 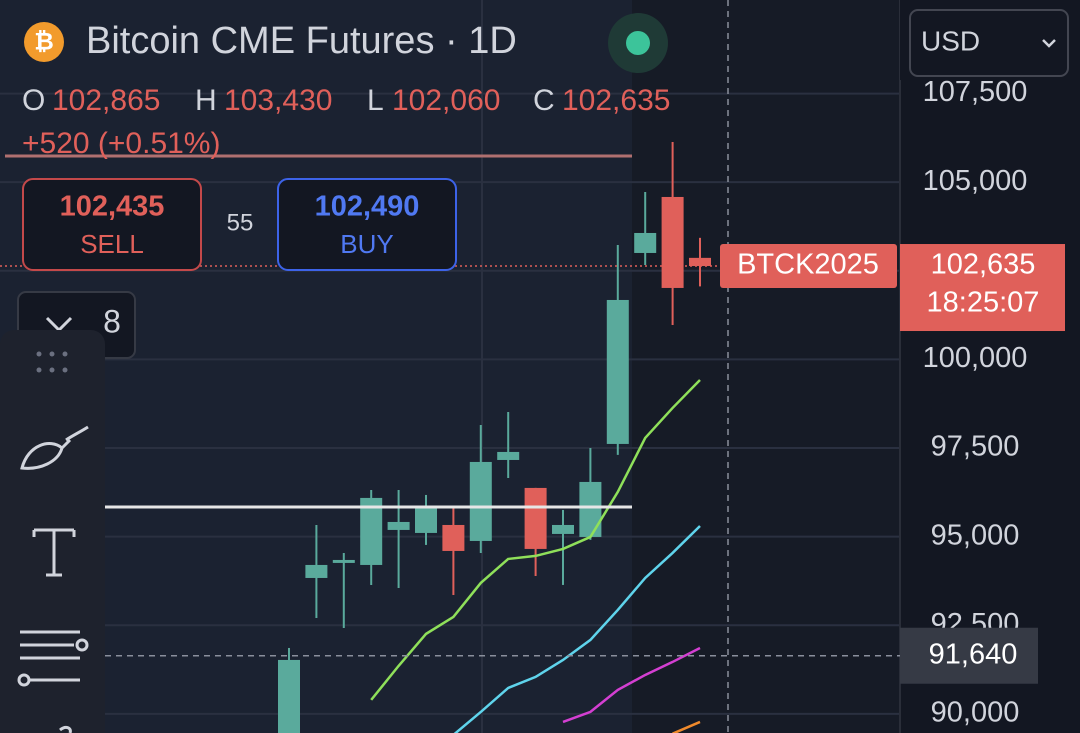 I want to click on ohlc-label: H, so click(x=206, y=100).